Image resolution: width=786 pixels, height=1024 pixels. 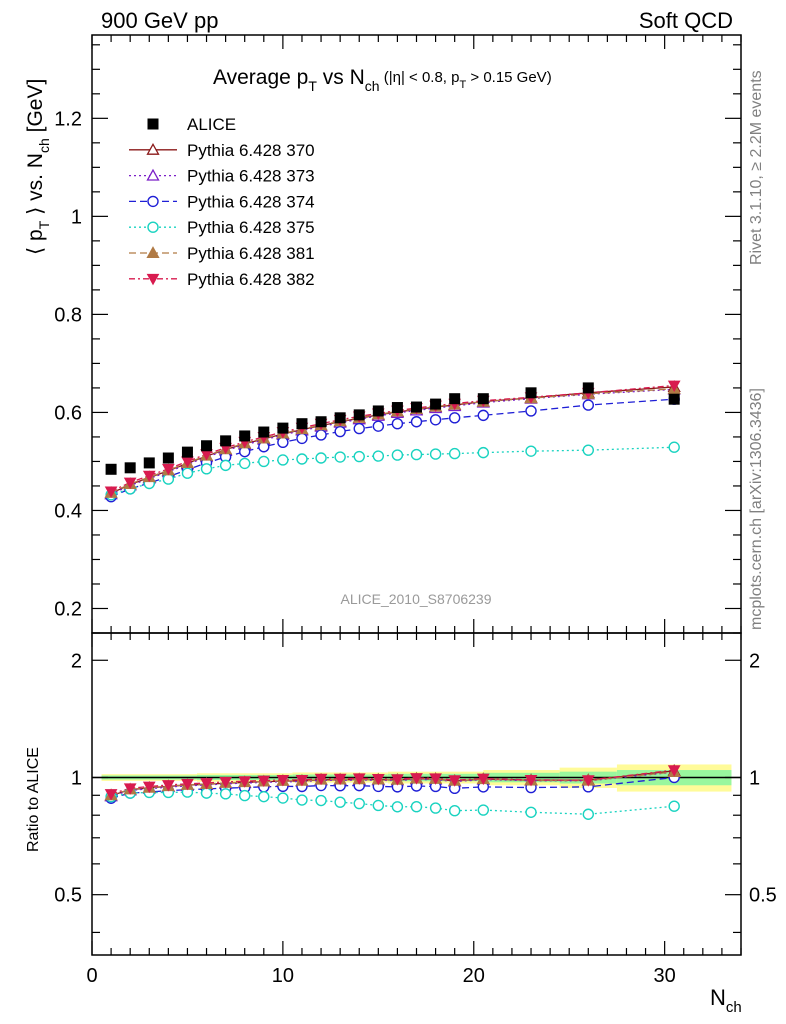 What do you see at coordinates (68, 413) in the screenshot?
I see `y-tick-label: 0.6` at bounding box center [68, 413].